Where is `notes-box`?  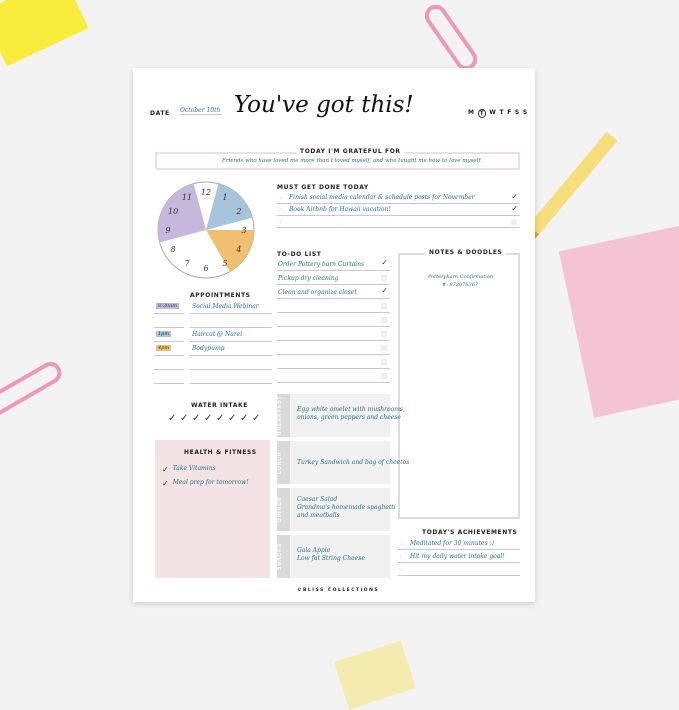 notes-box is located at coordinates (459, 386).